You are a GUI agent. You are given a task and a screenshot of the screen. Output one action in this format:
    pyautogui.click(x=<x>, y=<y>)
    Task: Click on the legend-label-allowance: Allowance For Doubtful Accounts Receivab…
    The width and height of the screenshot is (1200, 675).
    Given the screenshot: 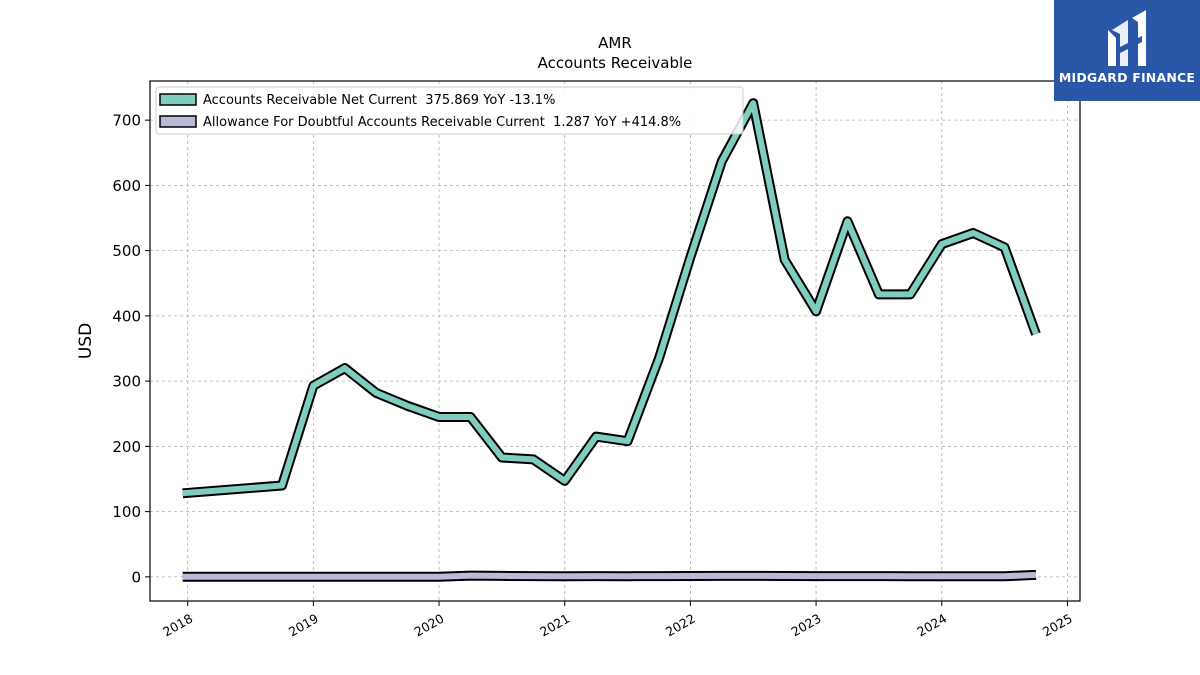 What is the action you would take?
    pyautogui.click(x=442, y=122)
    